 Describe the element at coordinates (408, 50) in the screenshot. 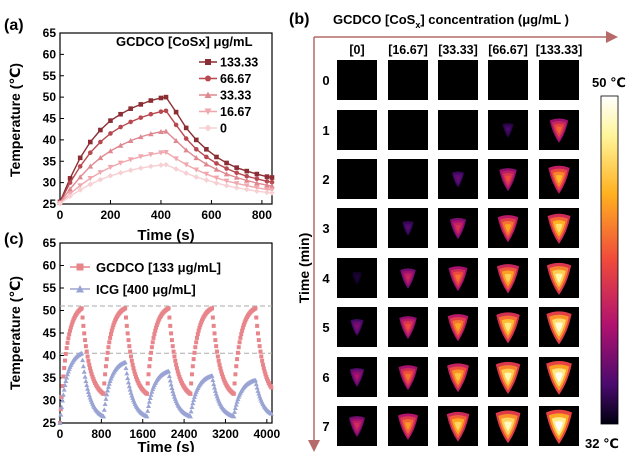

I see `column-header: [16.67]` at that location.